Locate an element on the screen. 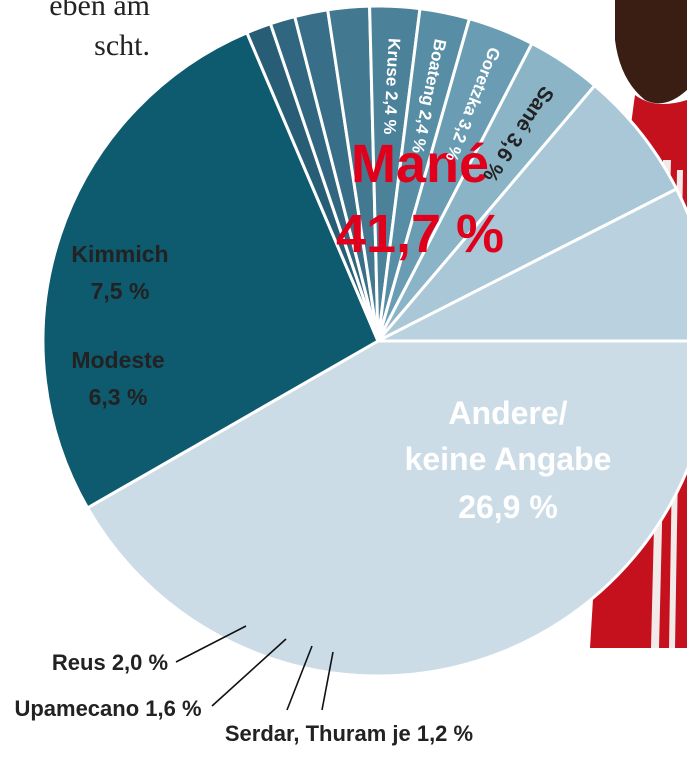  label-modeste-value: 6,3 % is located at coordinates (118, 397).